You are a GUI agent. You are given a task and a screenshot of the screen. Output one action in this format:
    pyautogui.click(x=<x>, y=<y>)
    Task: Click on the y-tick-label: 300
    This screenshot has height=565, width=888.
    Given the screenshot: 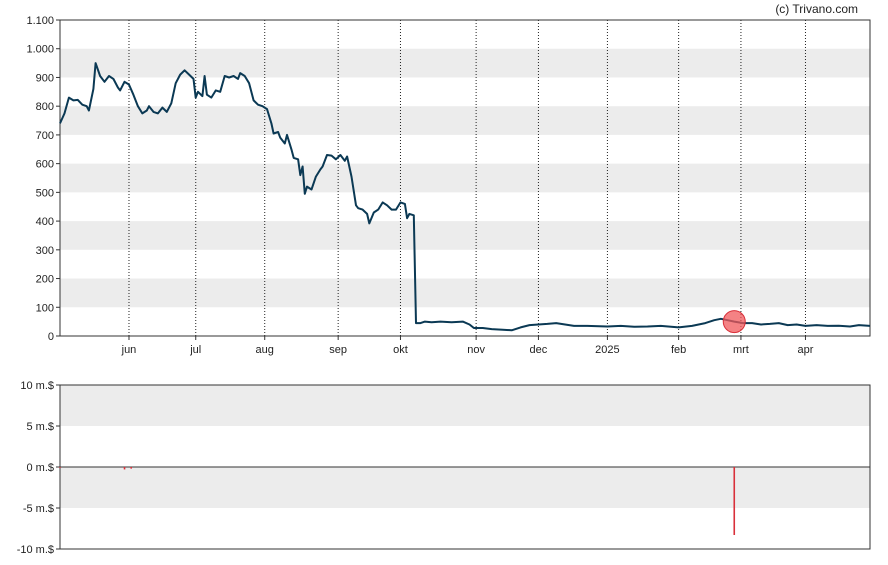 What is the action you would take?
    pyautogui.click(x=45, y=251)
    